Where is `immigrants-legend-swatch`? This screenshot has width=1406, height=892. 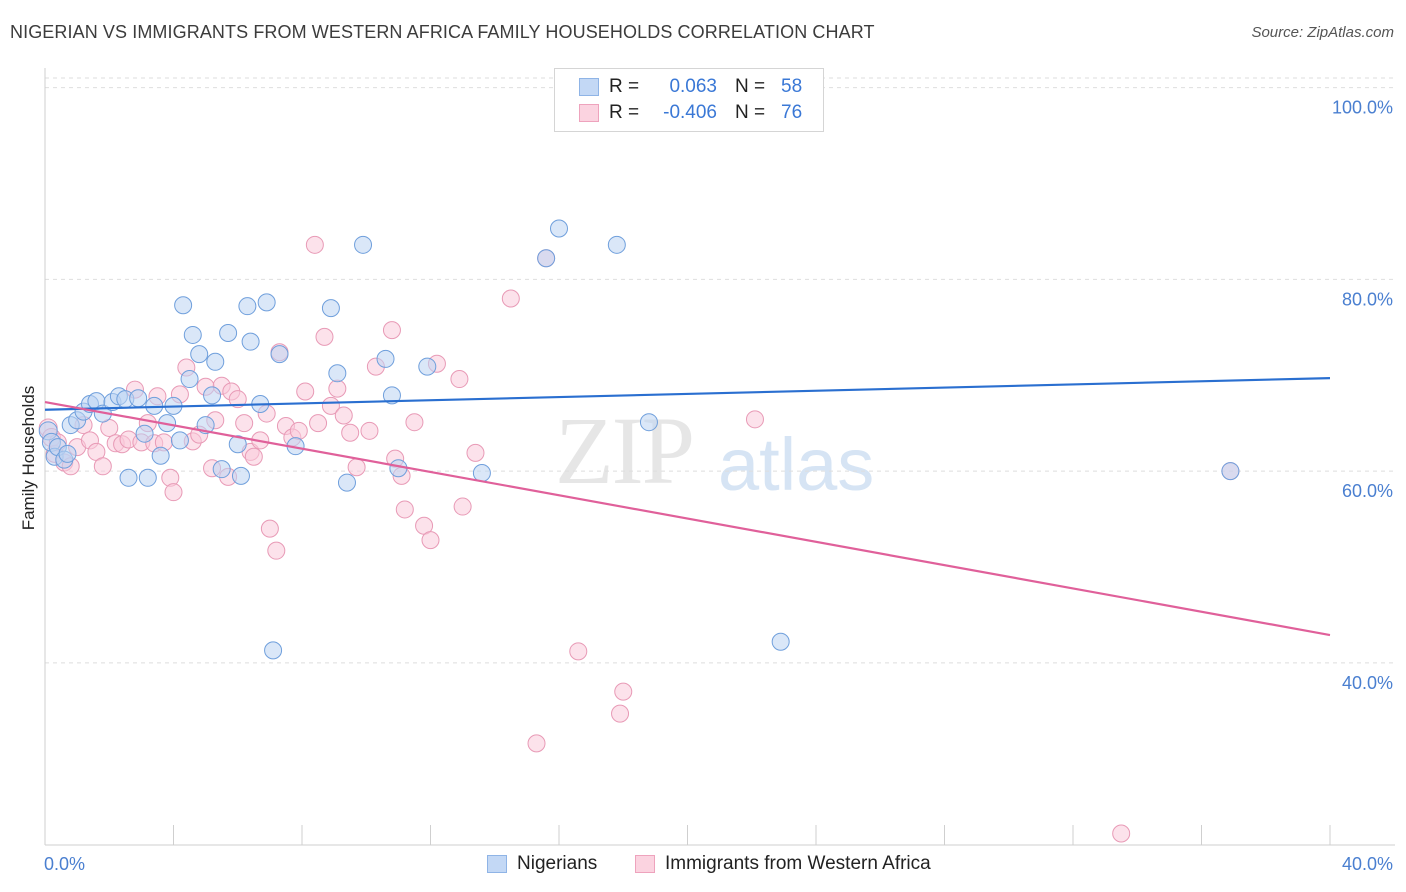
immigrants-legend-swatch is located at coordinates (645, 864).